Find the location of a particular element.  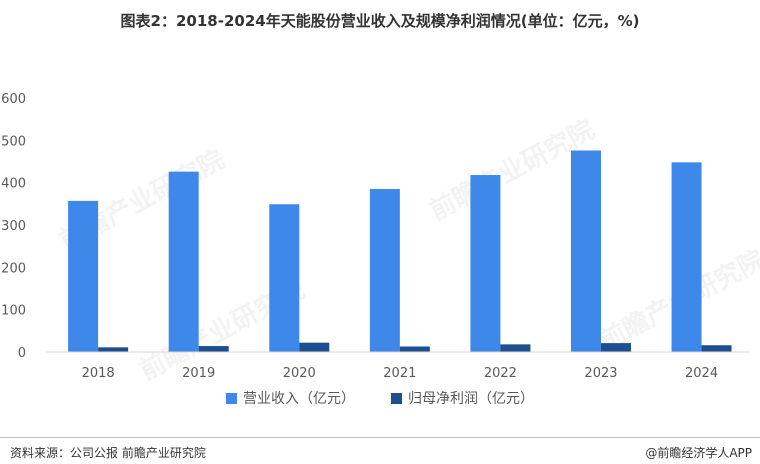

legend-item-revenue: 营业收入（亿元） is located at coordinates (290, 398).